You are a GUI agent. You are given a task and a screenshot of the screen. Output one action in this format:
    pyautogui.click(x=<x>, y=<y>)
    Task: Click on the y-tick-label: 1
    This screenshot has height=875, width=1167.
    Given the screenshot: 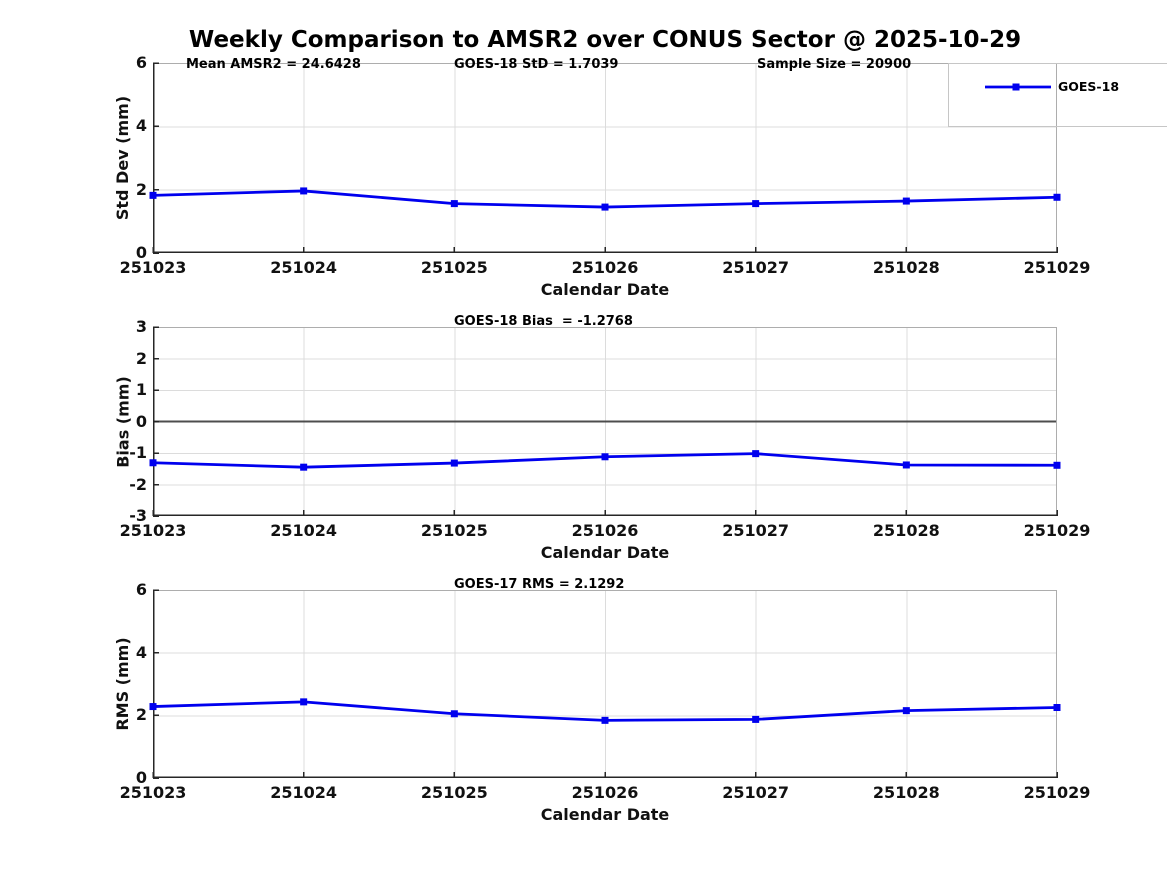 What is the action you would take?
    pyautogui.click(x=141, y=389)
    